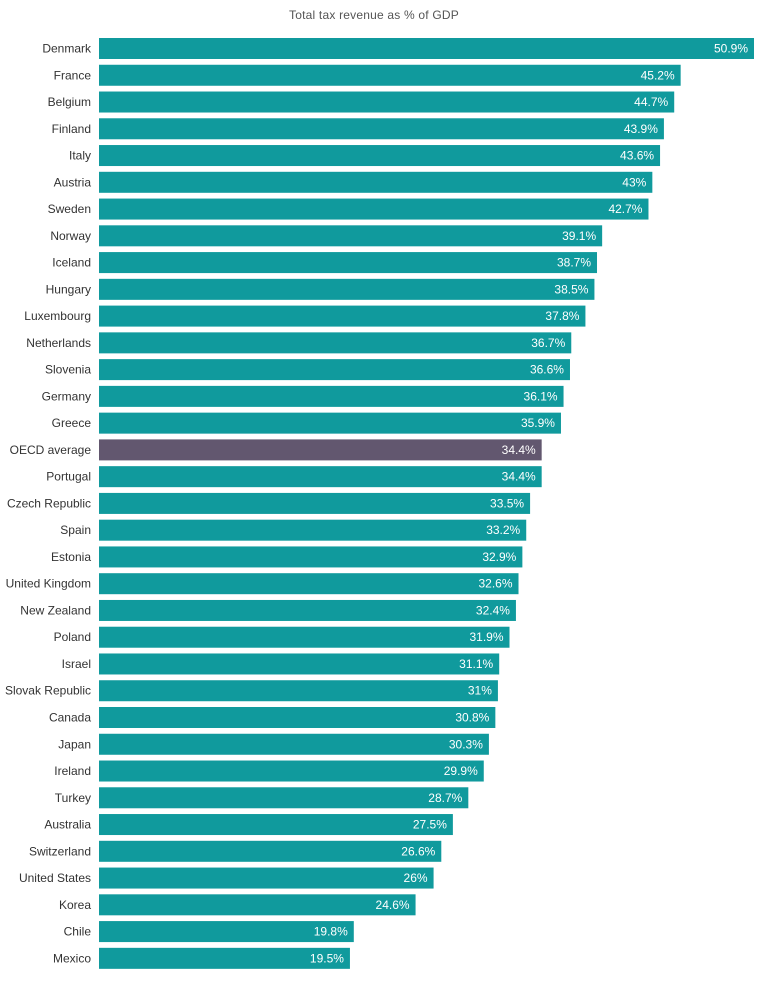 Image resolution: width=768 pixels, height=989 pixels. What do you see at coordinates (49, 503) in the screenshot?
I see `category-label: Czech Republic` at bounding box center [49, 503].